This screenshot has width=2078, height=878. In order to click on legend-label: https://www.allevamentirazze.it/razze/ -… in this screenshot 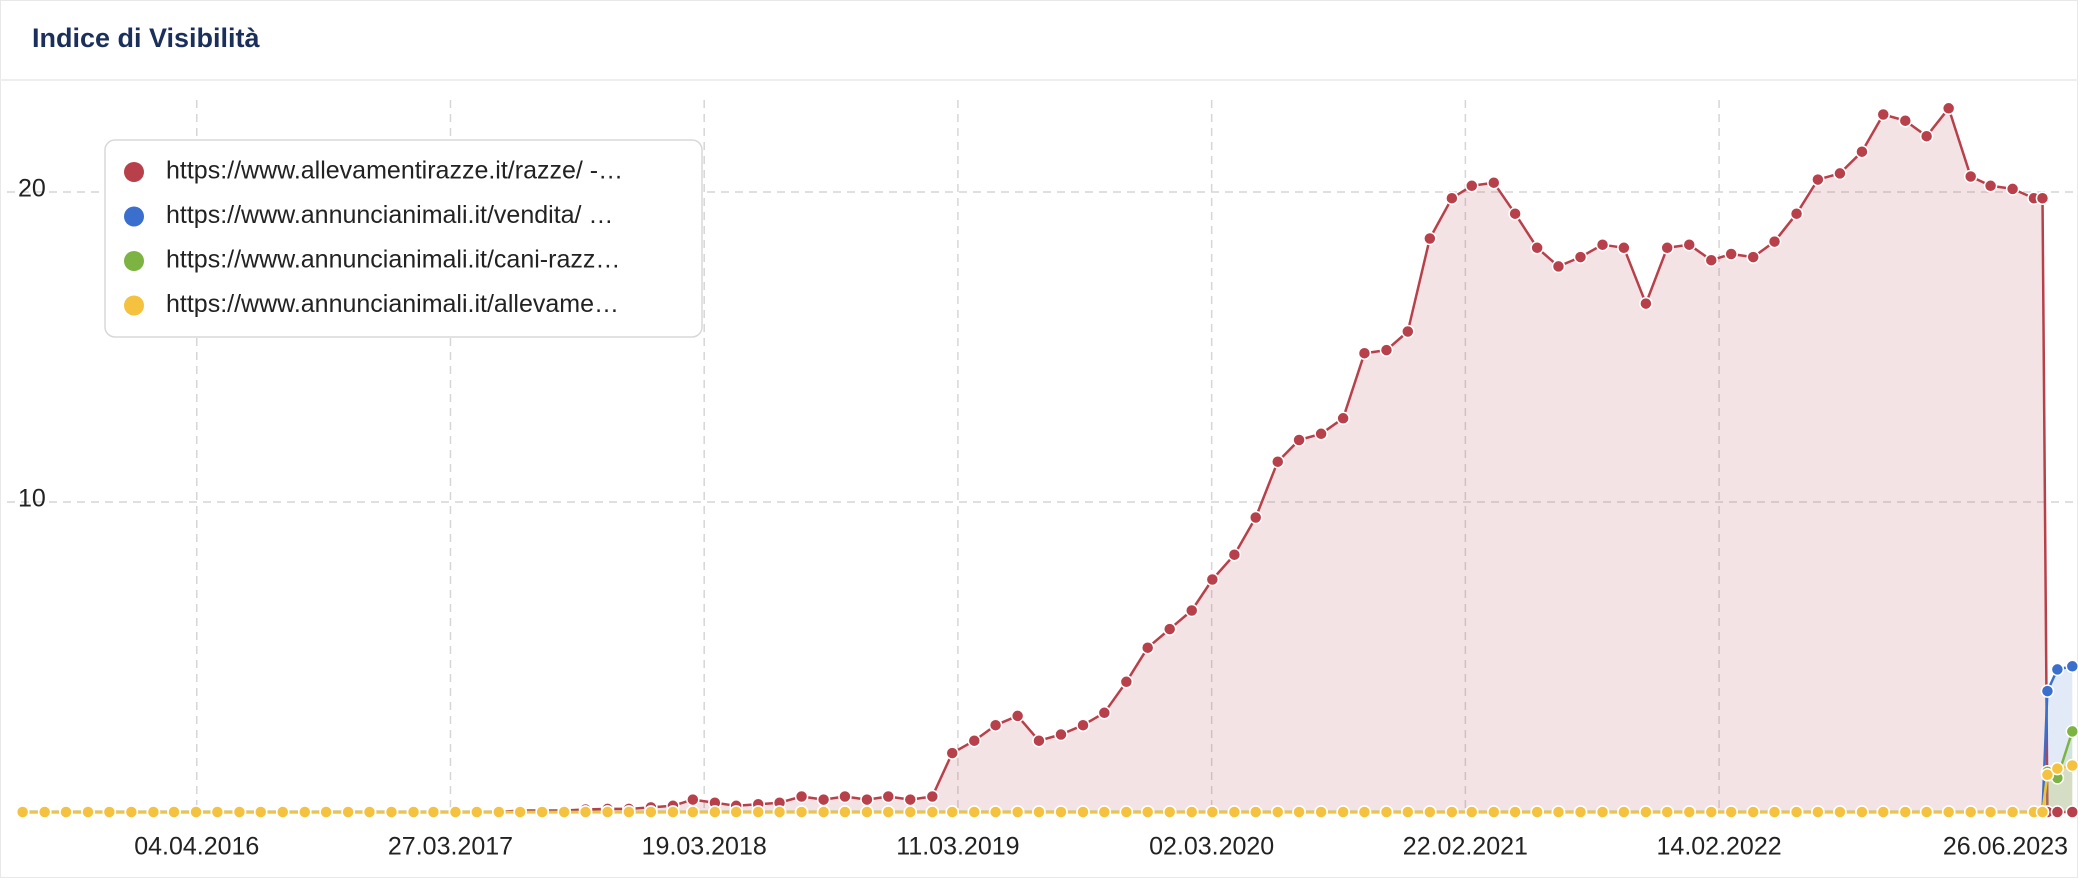, I will do `click(394, 171)`.